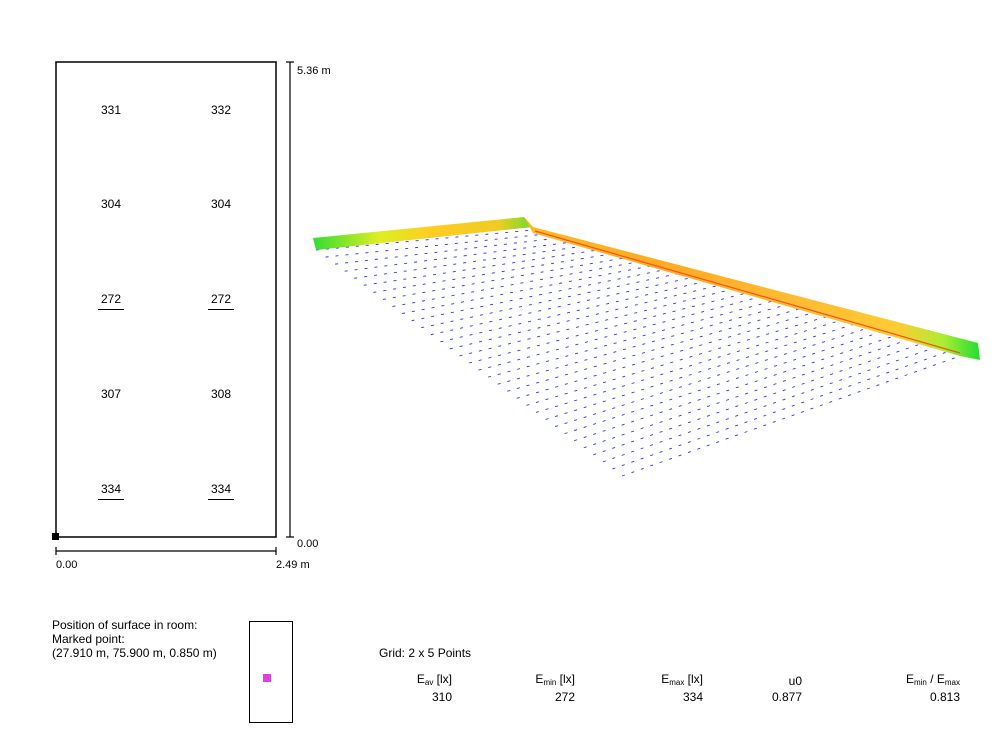  What do you see at coordinates (88, 639) in the screenshot?
I see `marked-point-label: Marked point:` at bounding box center [88, 639].